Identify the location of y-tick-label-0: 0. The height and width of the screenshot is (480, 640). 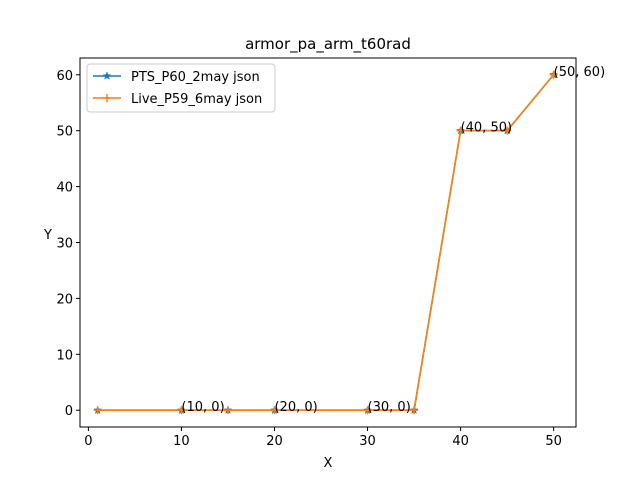
(69, 411).